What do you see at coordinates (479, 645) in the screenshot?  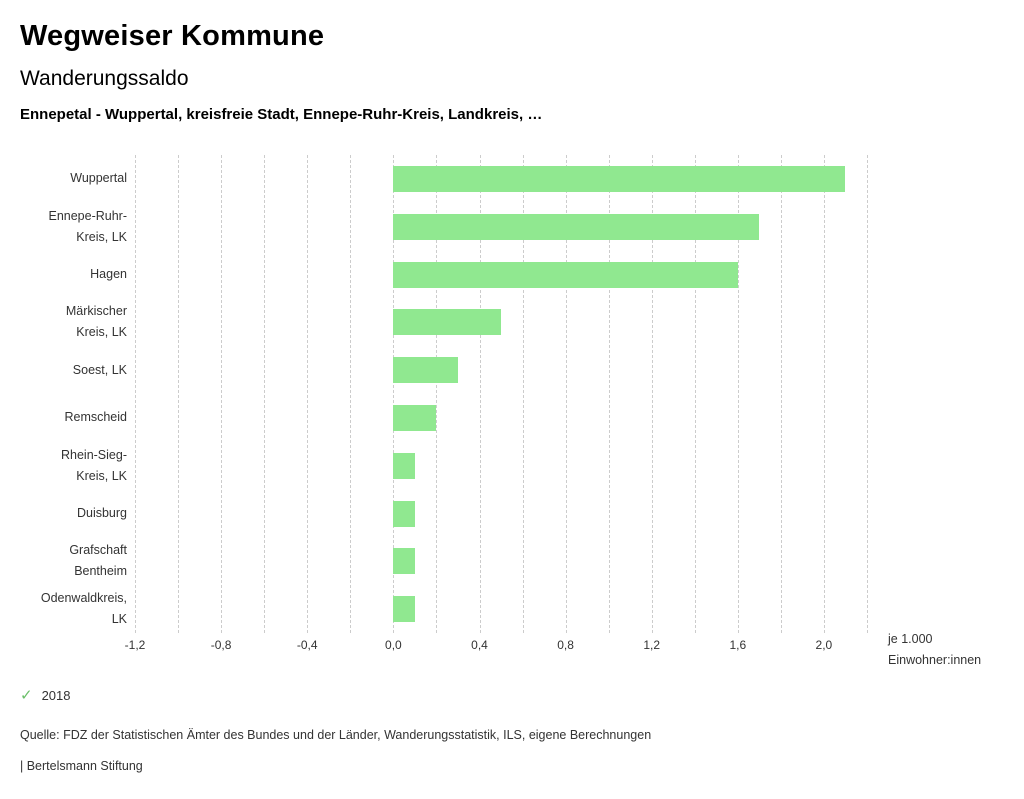 I see `x-tick-label: 0,4` at bounding box center [479, 645].